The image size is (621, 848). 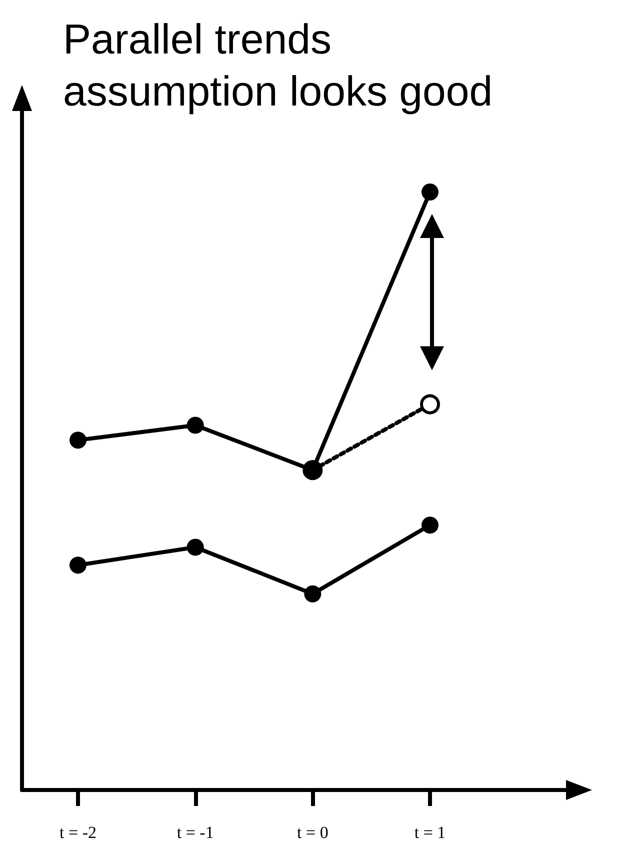 What do you see at coordinates (430, 832) in the screenshot?
I see `x-tick-label: t = 1` at bounding box center [430, 832].